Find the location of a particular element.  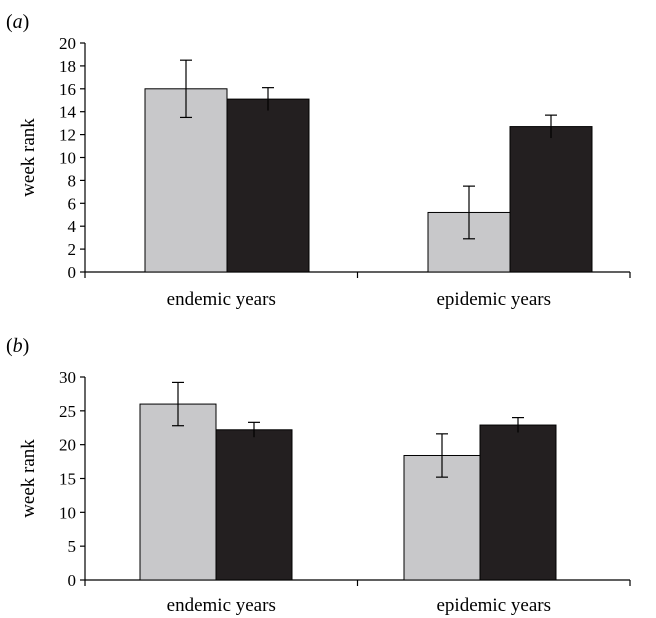

y-tick-label: 4 is located at coordinates (72, 226).